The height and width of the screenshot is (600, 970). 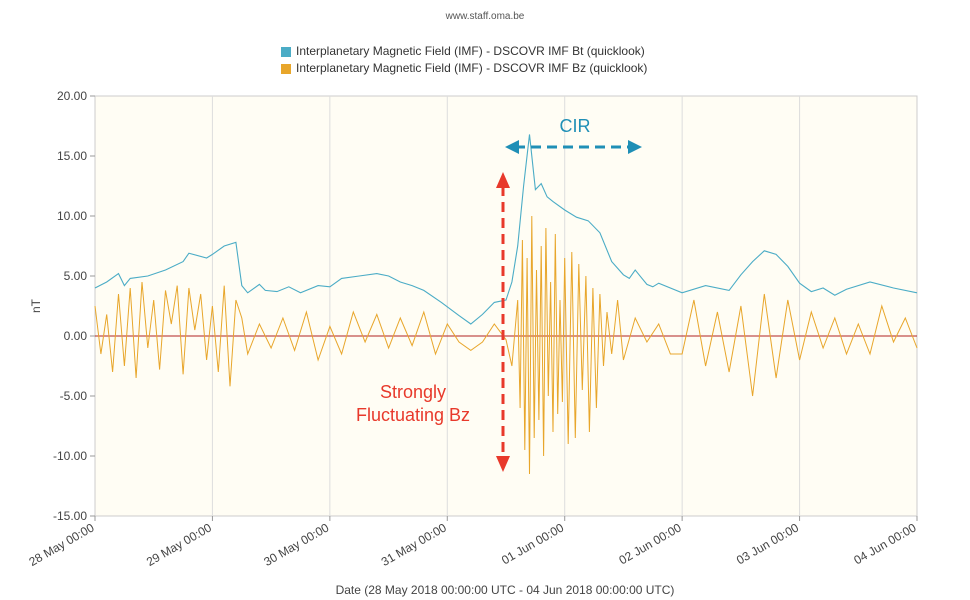 I want to click on cir-annotation: CIR, so click(x=573, y=135).